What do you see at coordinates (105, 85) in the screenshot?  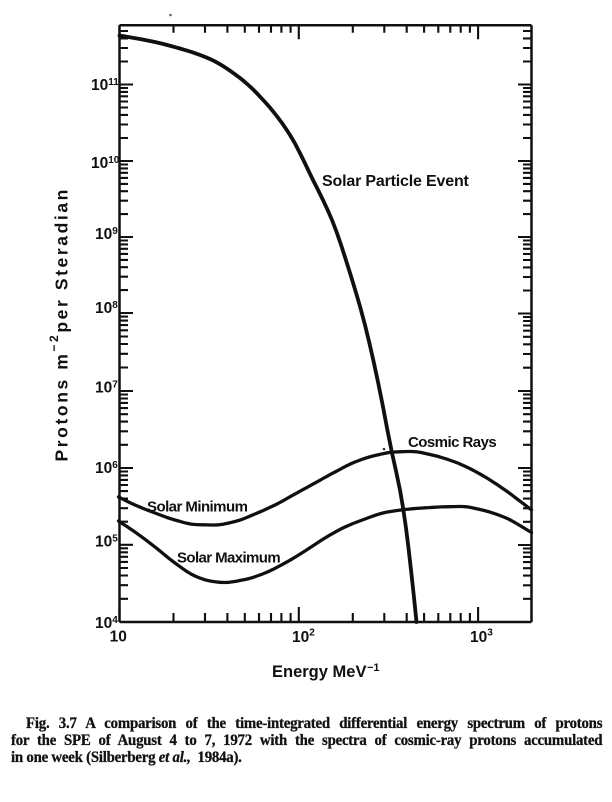 I see `svg-text: 1011` at bounding box center [105, 85].